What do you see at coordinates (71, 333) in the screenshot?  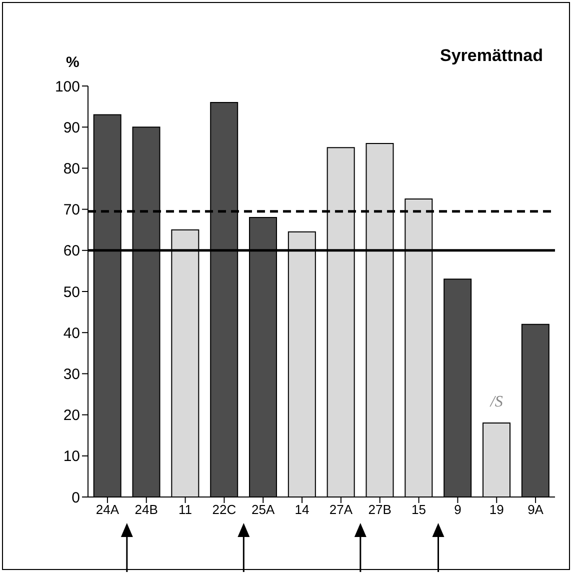 I see `y-tick-label: 40` at bounding box center [71, 333].